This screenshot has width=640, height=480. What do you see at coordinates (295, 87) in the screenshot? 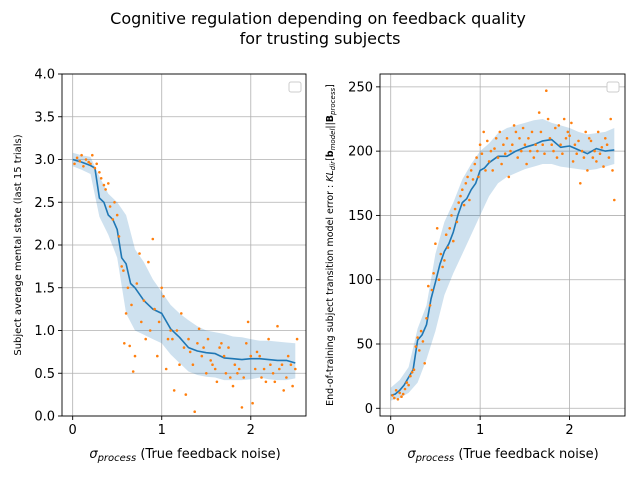
I see `left-legend-box` at bounding box center [295, 87].